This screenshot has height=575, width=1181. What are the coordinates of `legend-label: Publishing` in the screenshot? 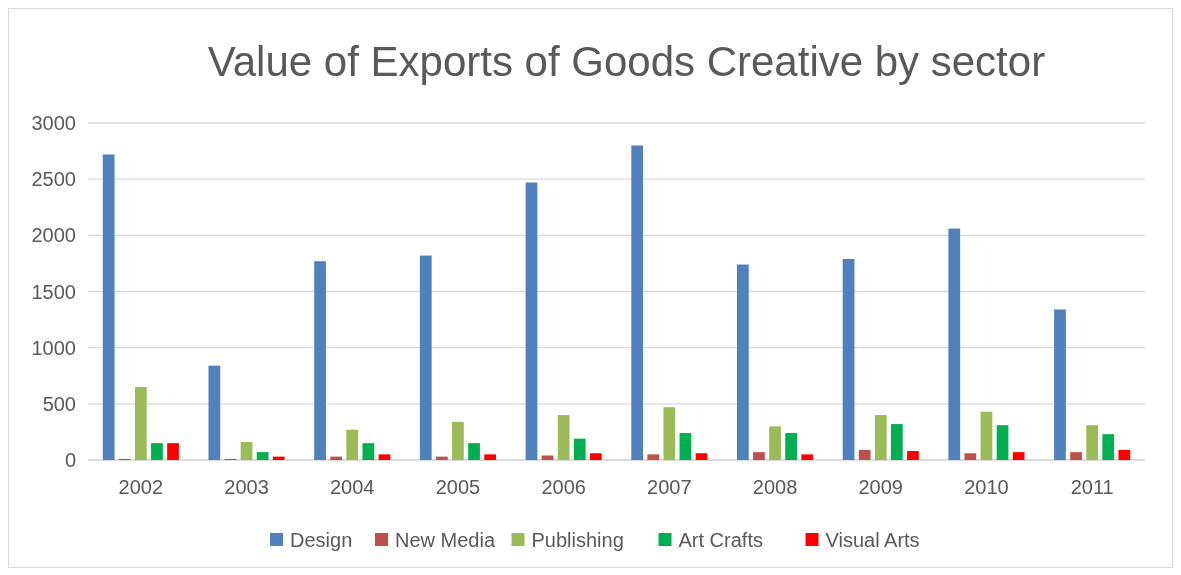 It's located at (577, 540).